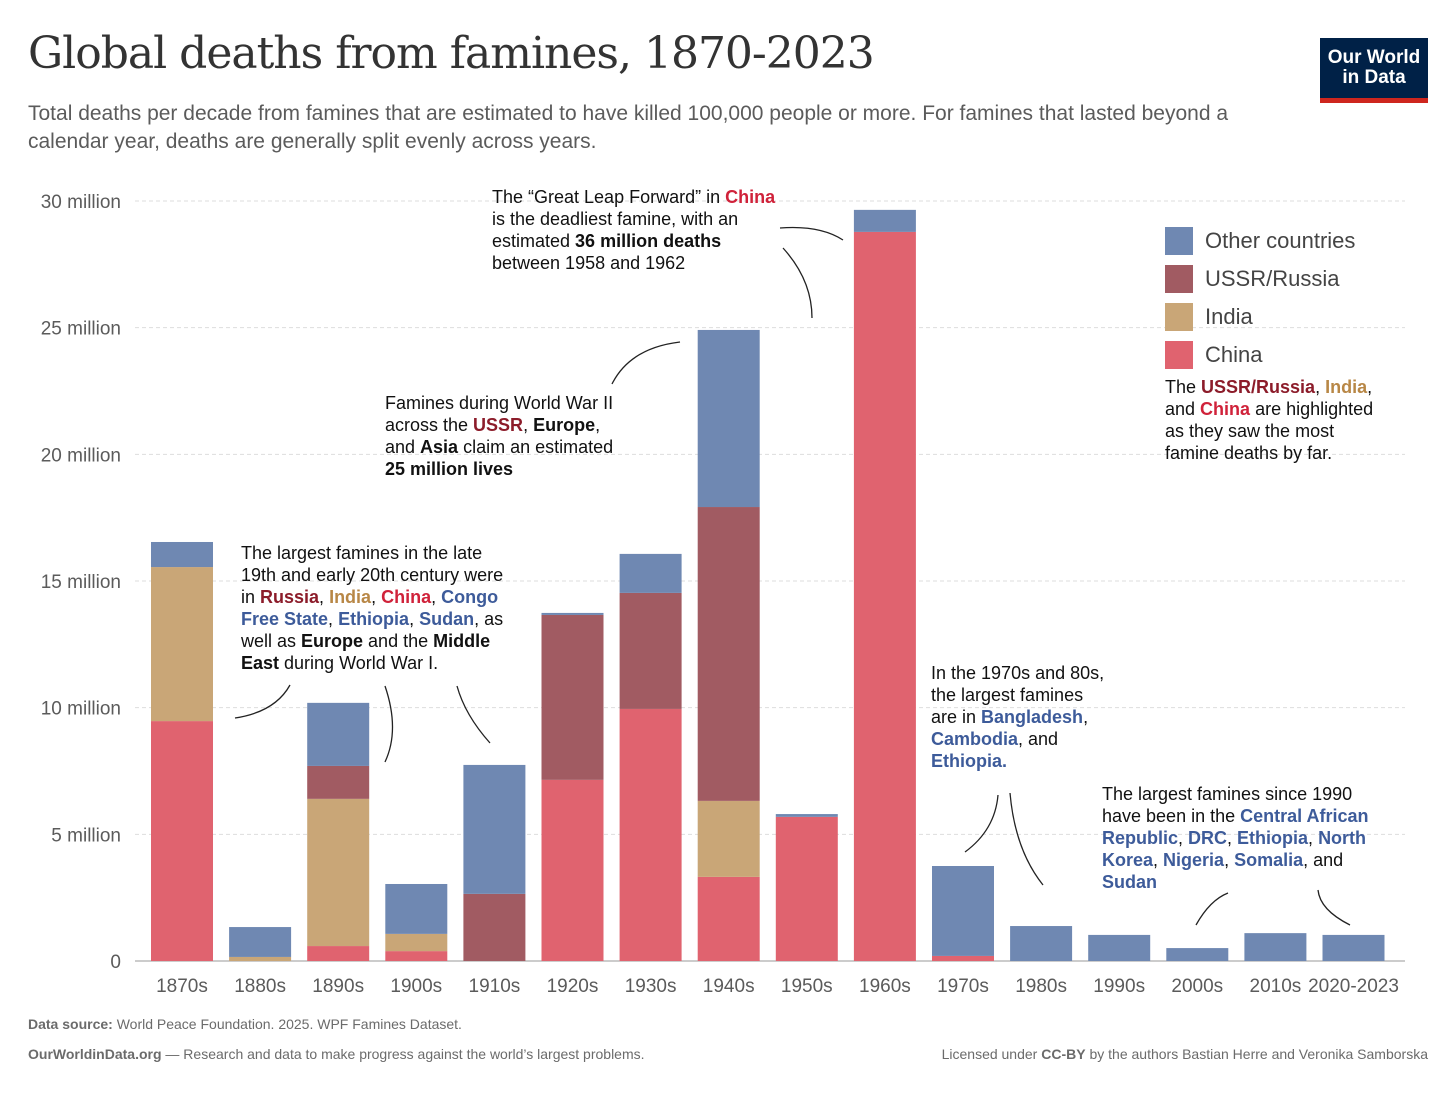 Image resolution: width=1456 pixels, height=1093 pixels. Describe the element at coordinates (350, 597) in the screenshot. I see `annotation-text: India` at that location.